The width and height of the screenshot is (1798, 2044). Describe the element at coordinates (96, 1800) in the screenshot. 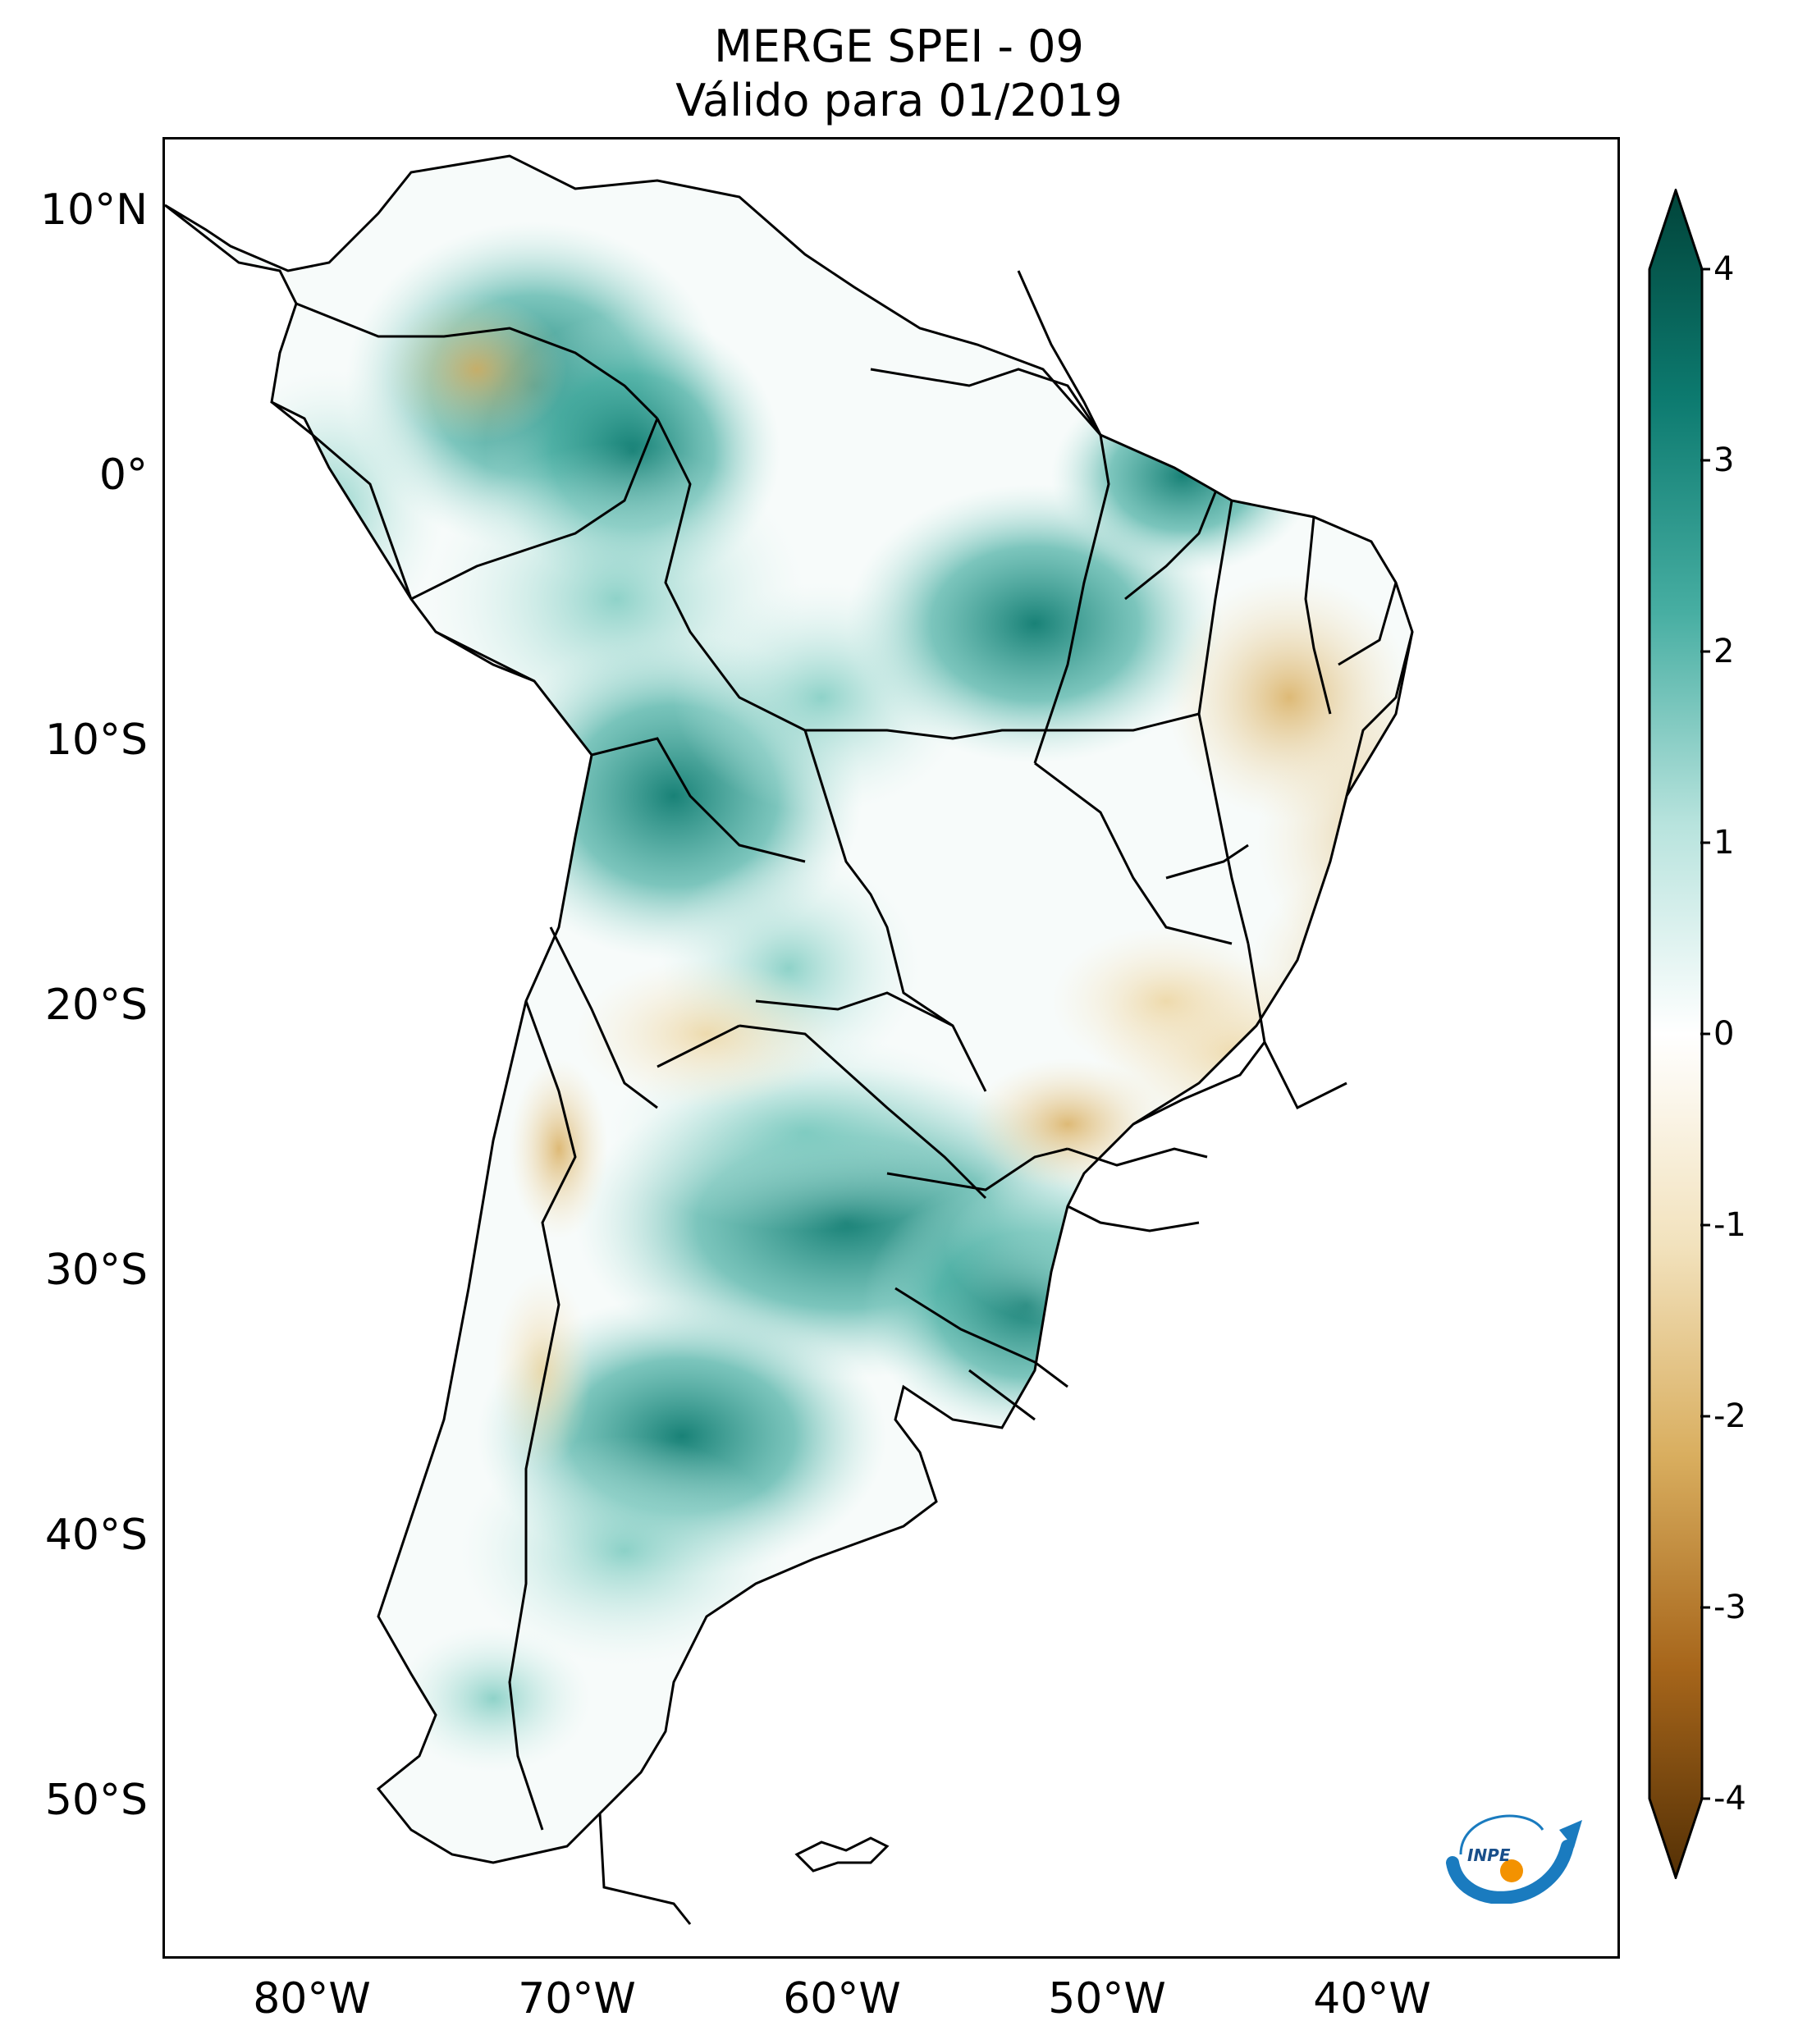

I see `lat-tick-label: 50°S` at that location.